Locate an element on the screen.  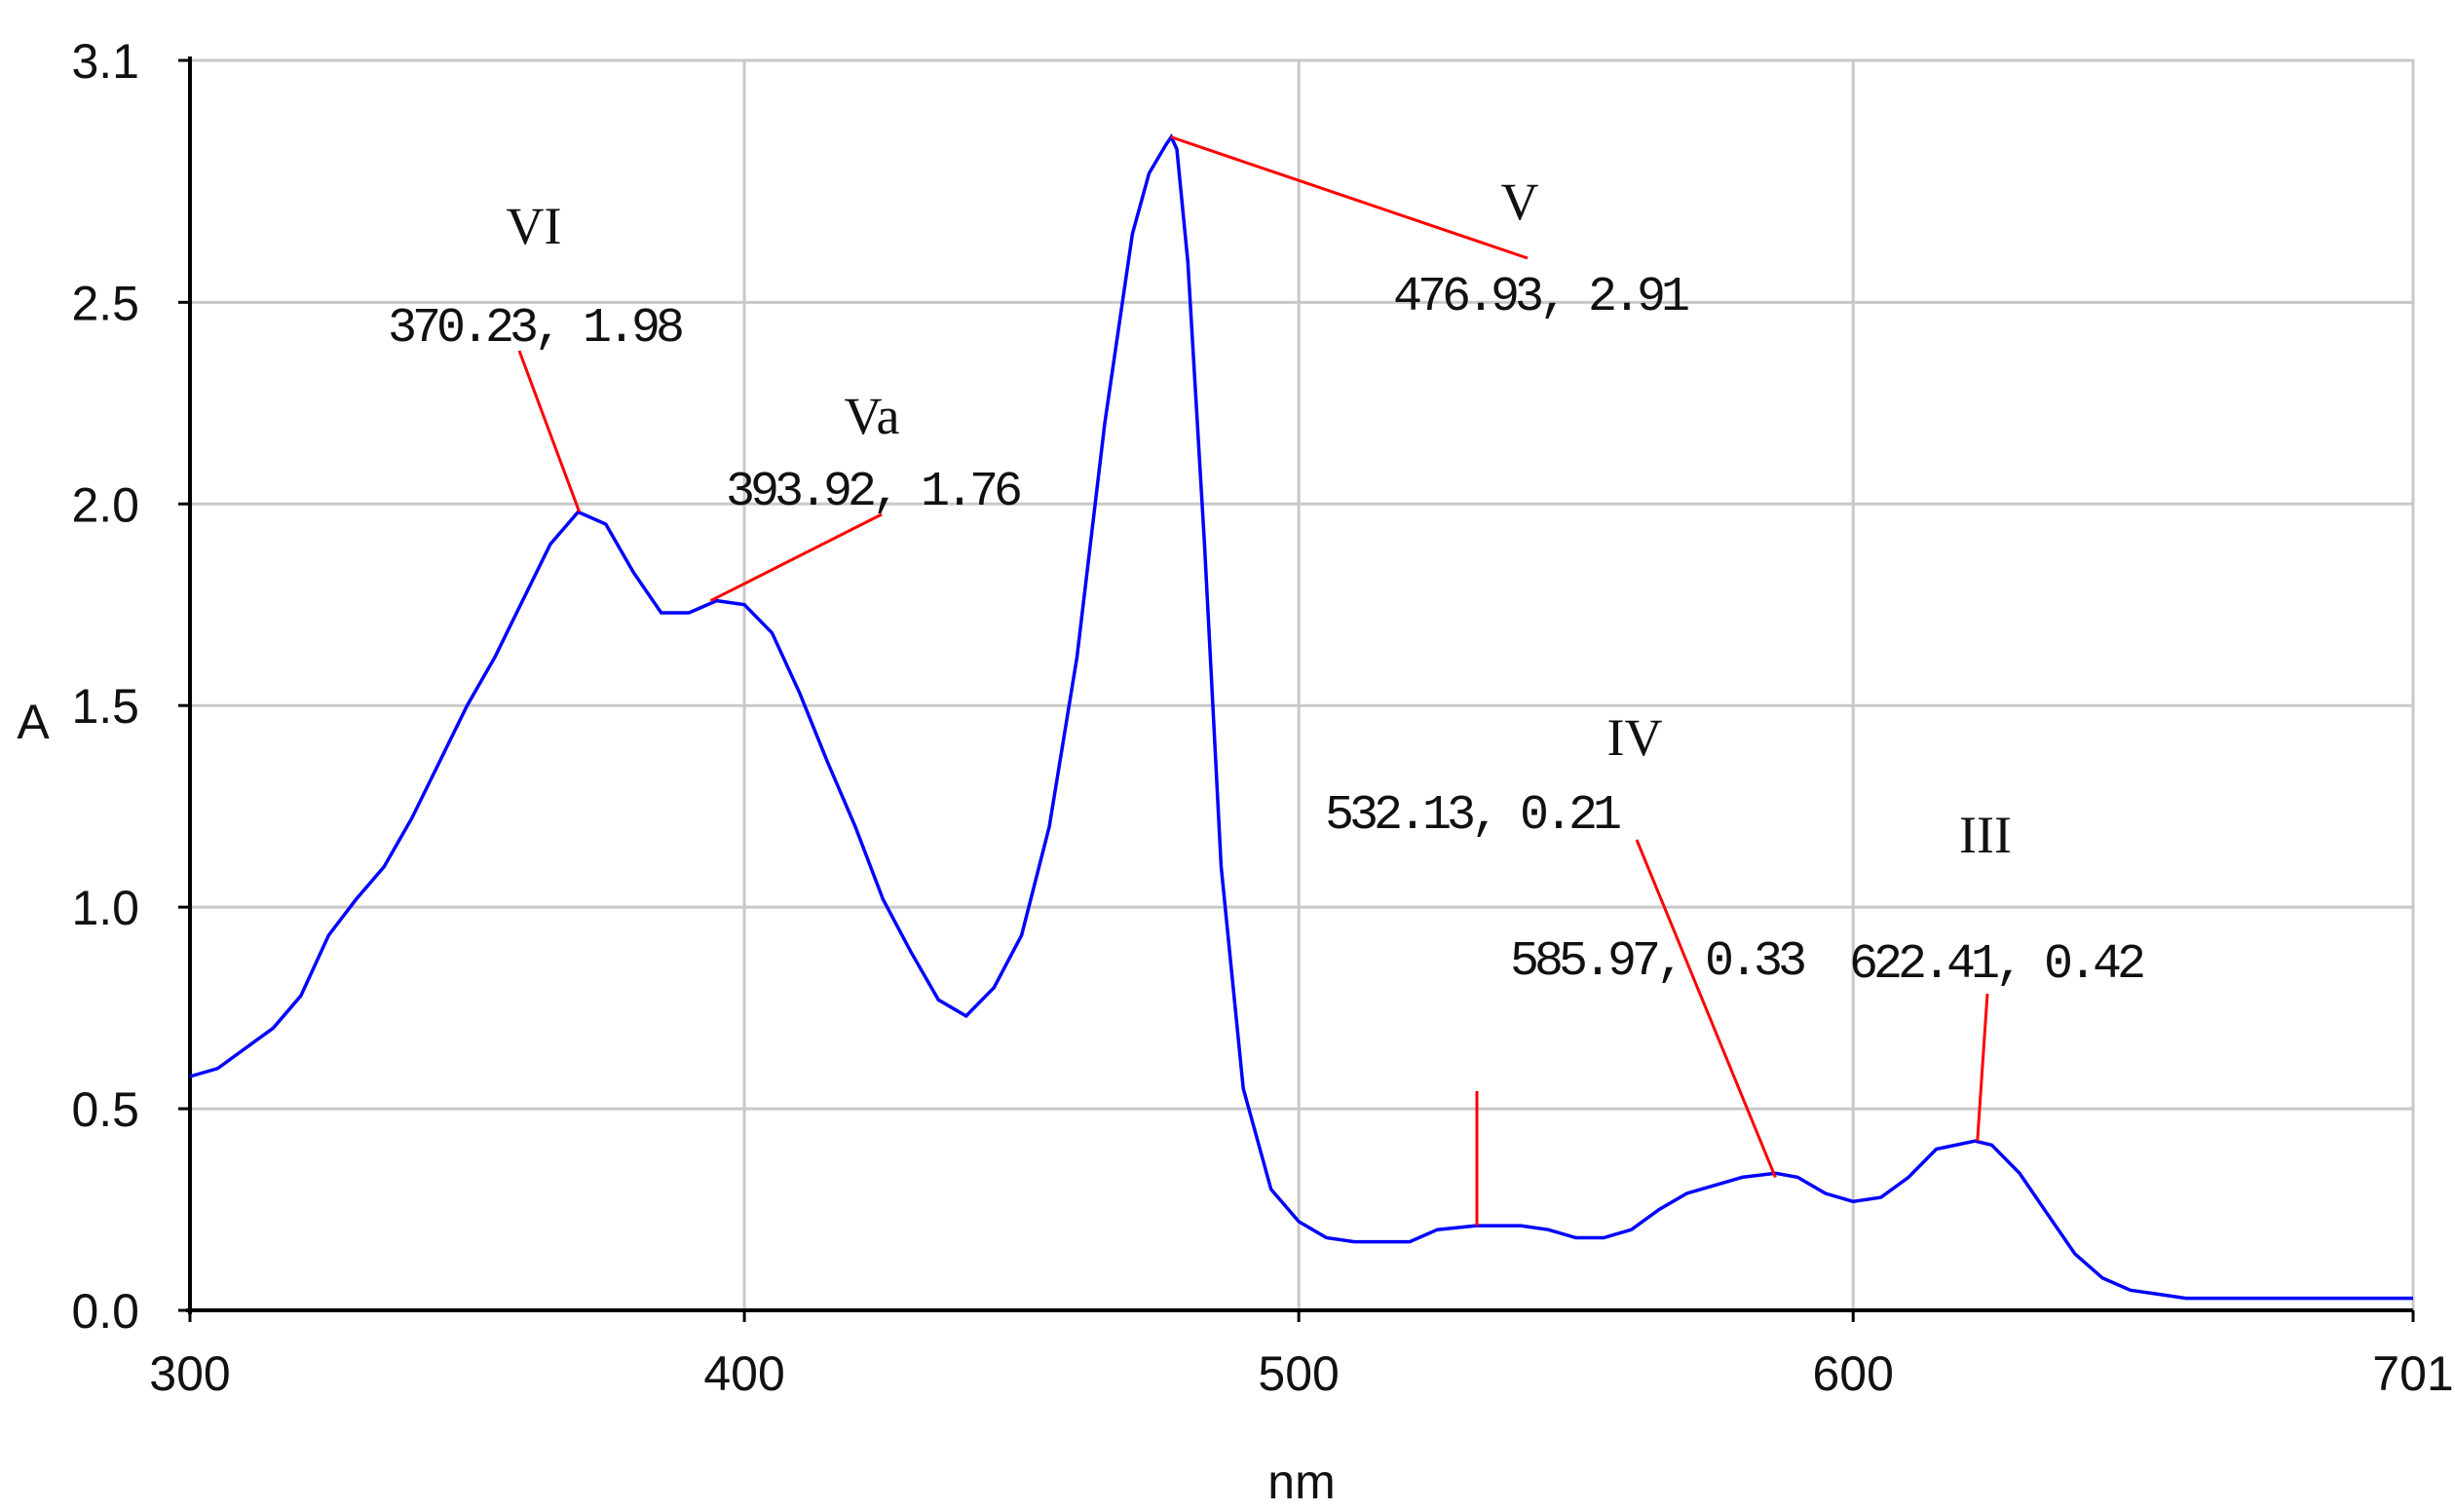
x-tick-label: 701 is located at coordinates (2412, 1373).